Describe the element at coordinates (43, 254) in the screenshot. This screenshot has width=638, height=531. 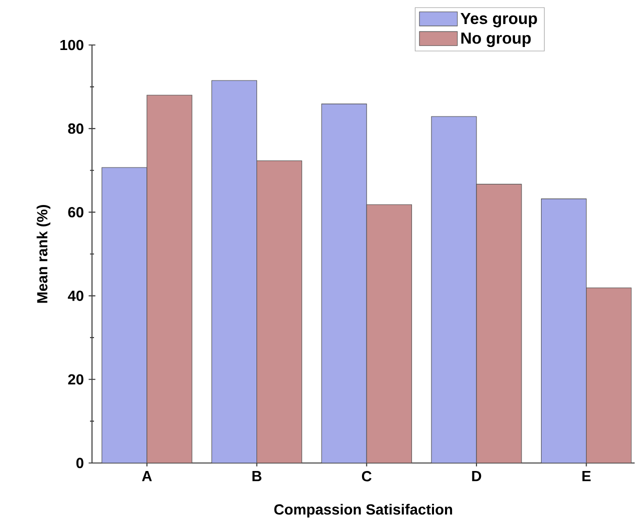
I see `y-axis-title: Mean rank (%)` at that location.